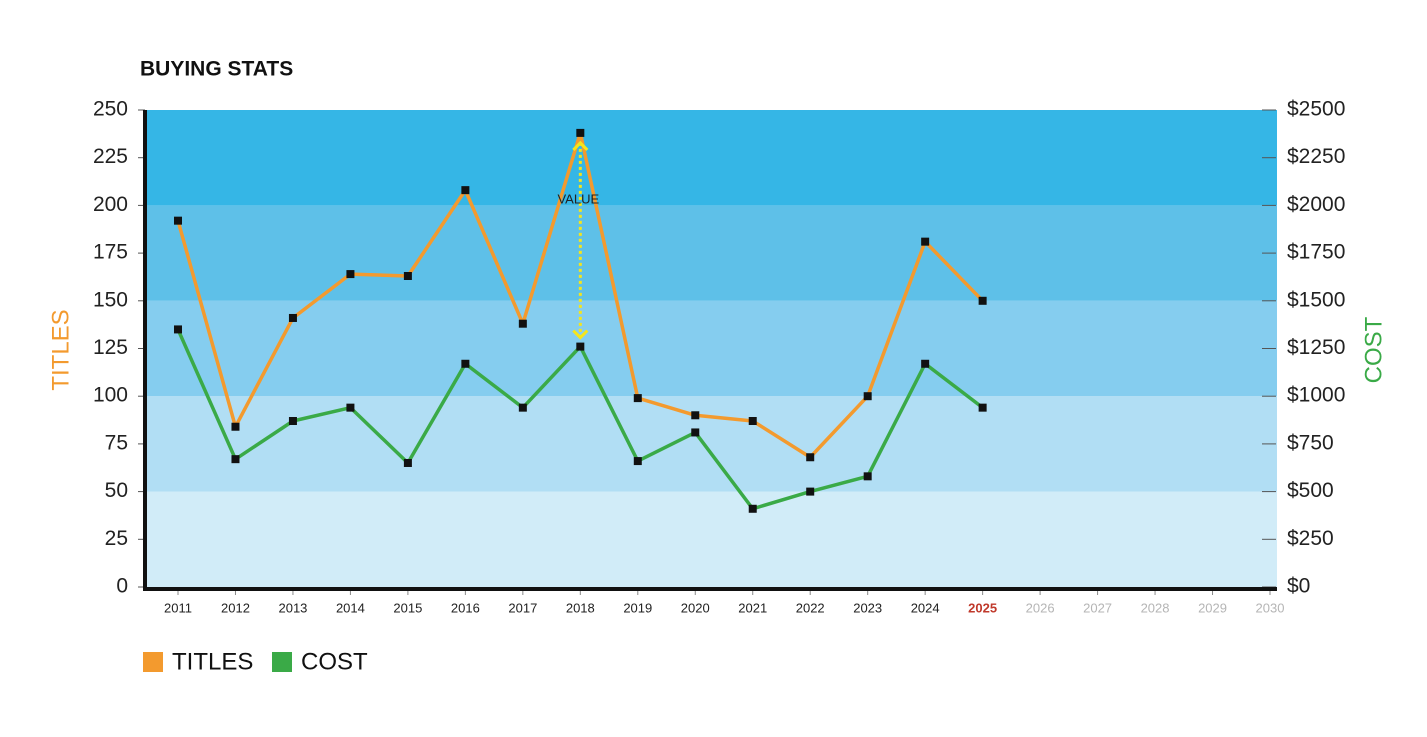 The width and height of the screenshot is (1427, 737). Describe the element at coordinates (1310, 538) in the screenshot. I see `y2-tick-label: $250` at that location.